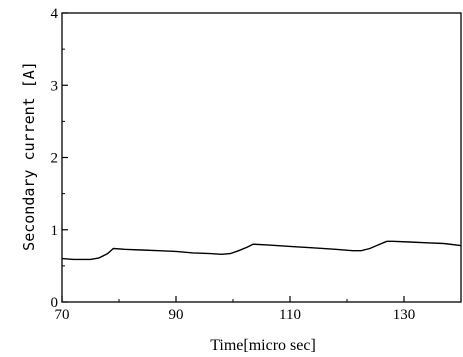  I want to click on y-axis-title: Secondary current [A], so click(29, 156).